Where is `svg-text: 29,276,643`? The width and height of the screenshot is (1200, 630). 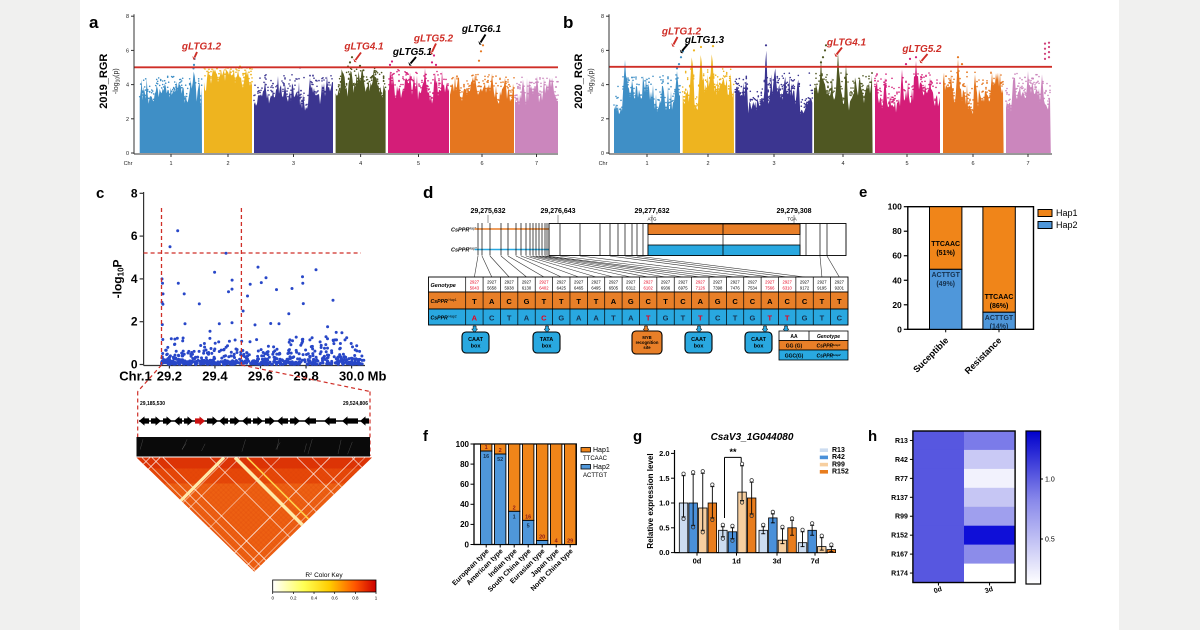
svg-text: 29,276,643 is located at coordinates (557, 211).